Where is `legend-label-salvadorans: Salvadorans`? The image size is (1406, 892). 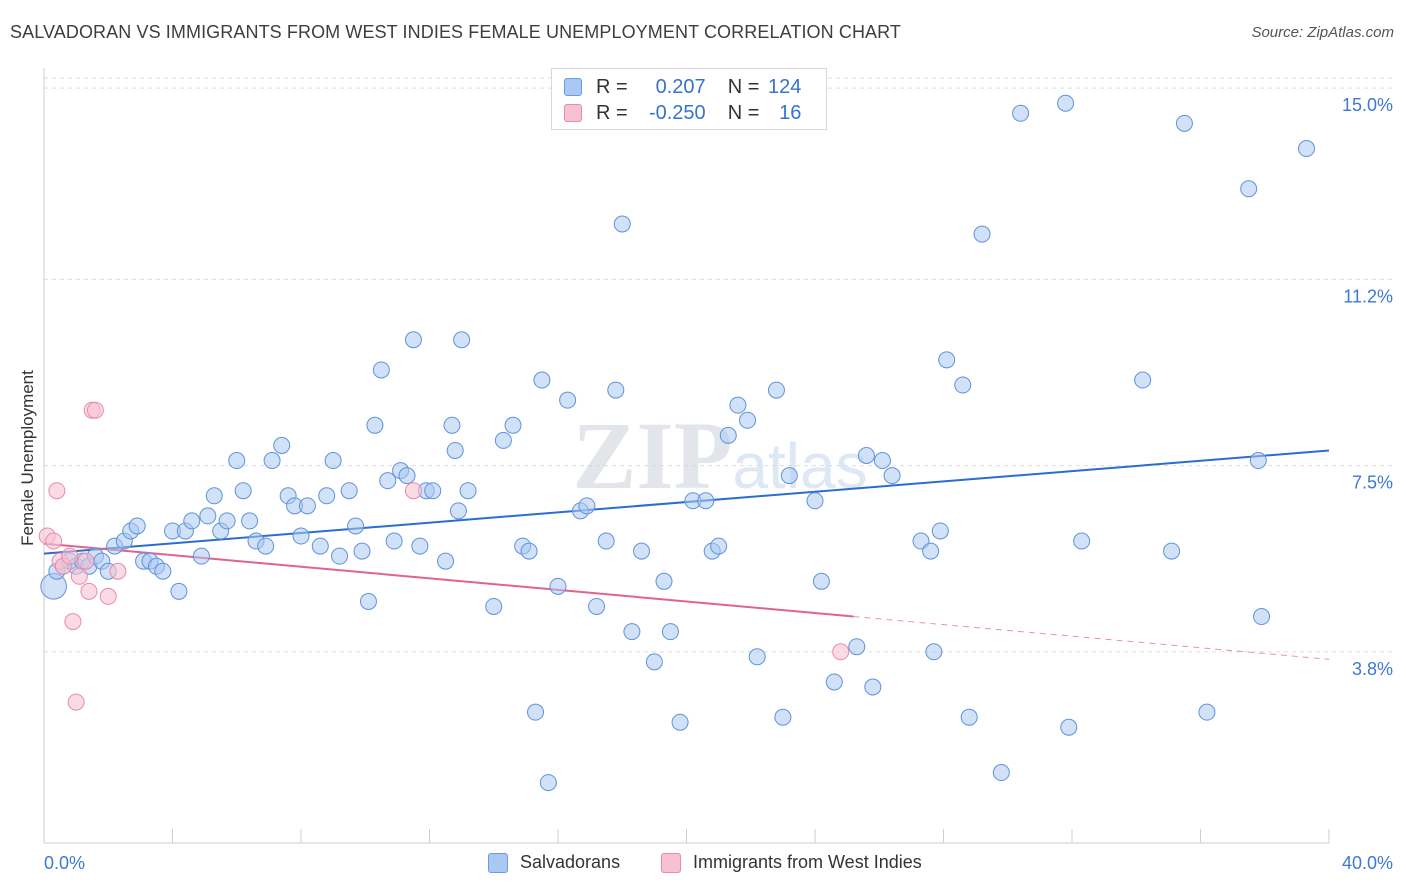
legend-label-salvadorans: Salvadorans is located at coordinates (570, 862).